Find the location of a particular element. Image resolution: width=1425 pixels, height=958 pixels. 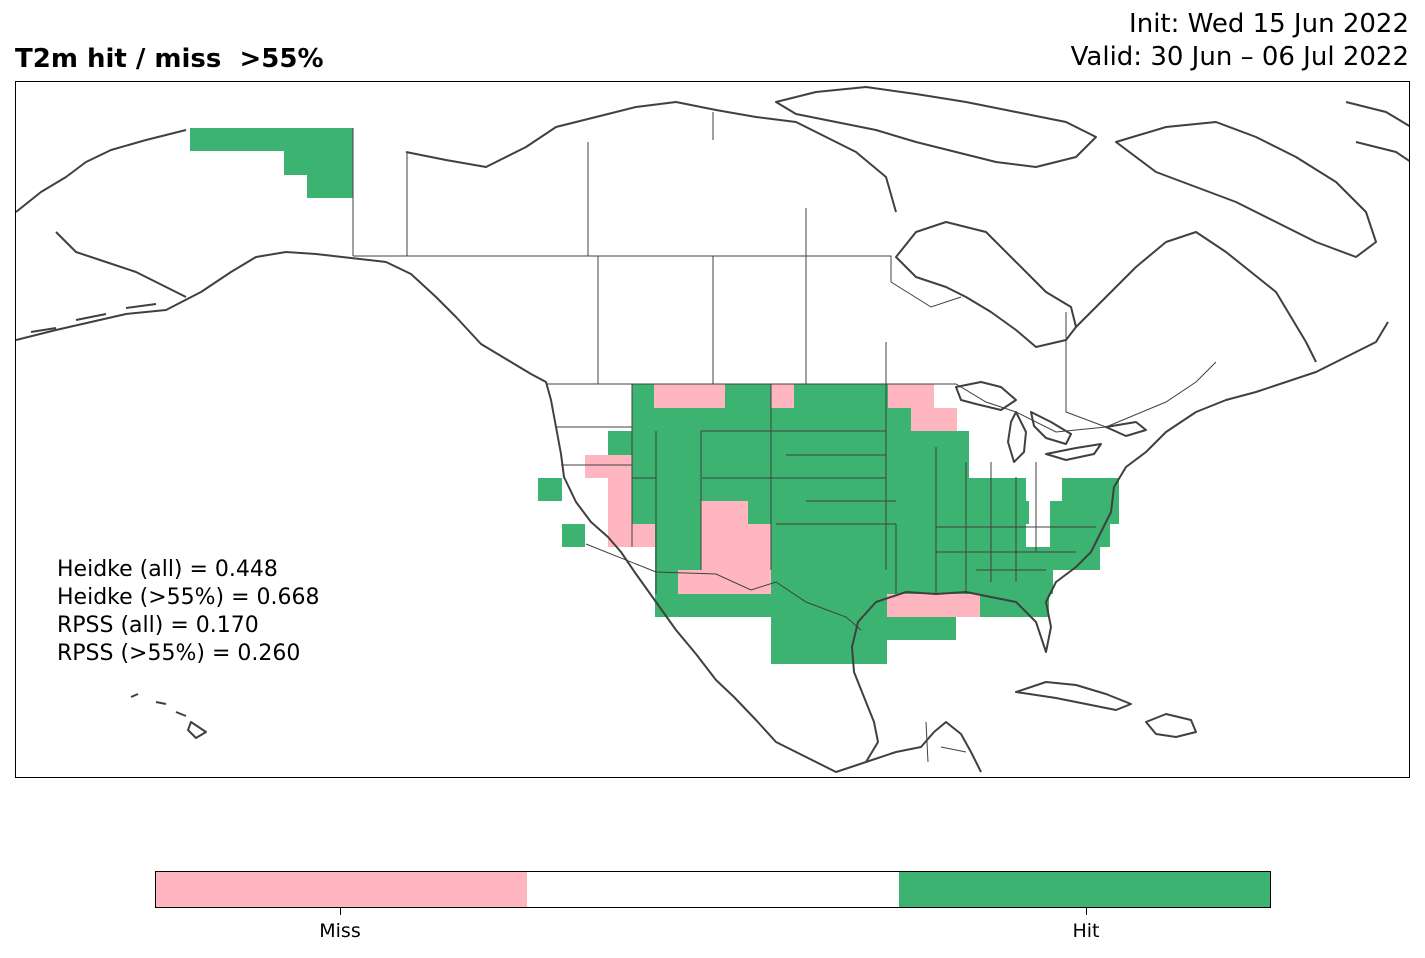

colorbar is located at coordinates (713, 889).